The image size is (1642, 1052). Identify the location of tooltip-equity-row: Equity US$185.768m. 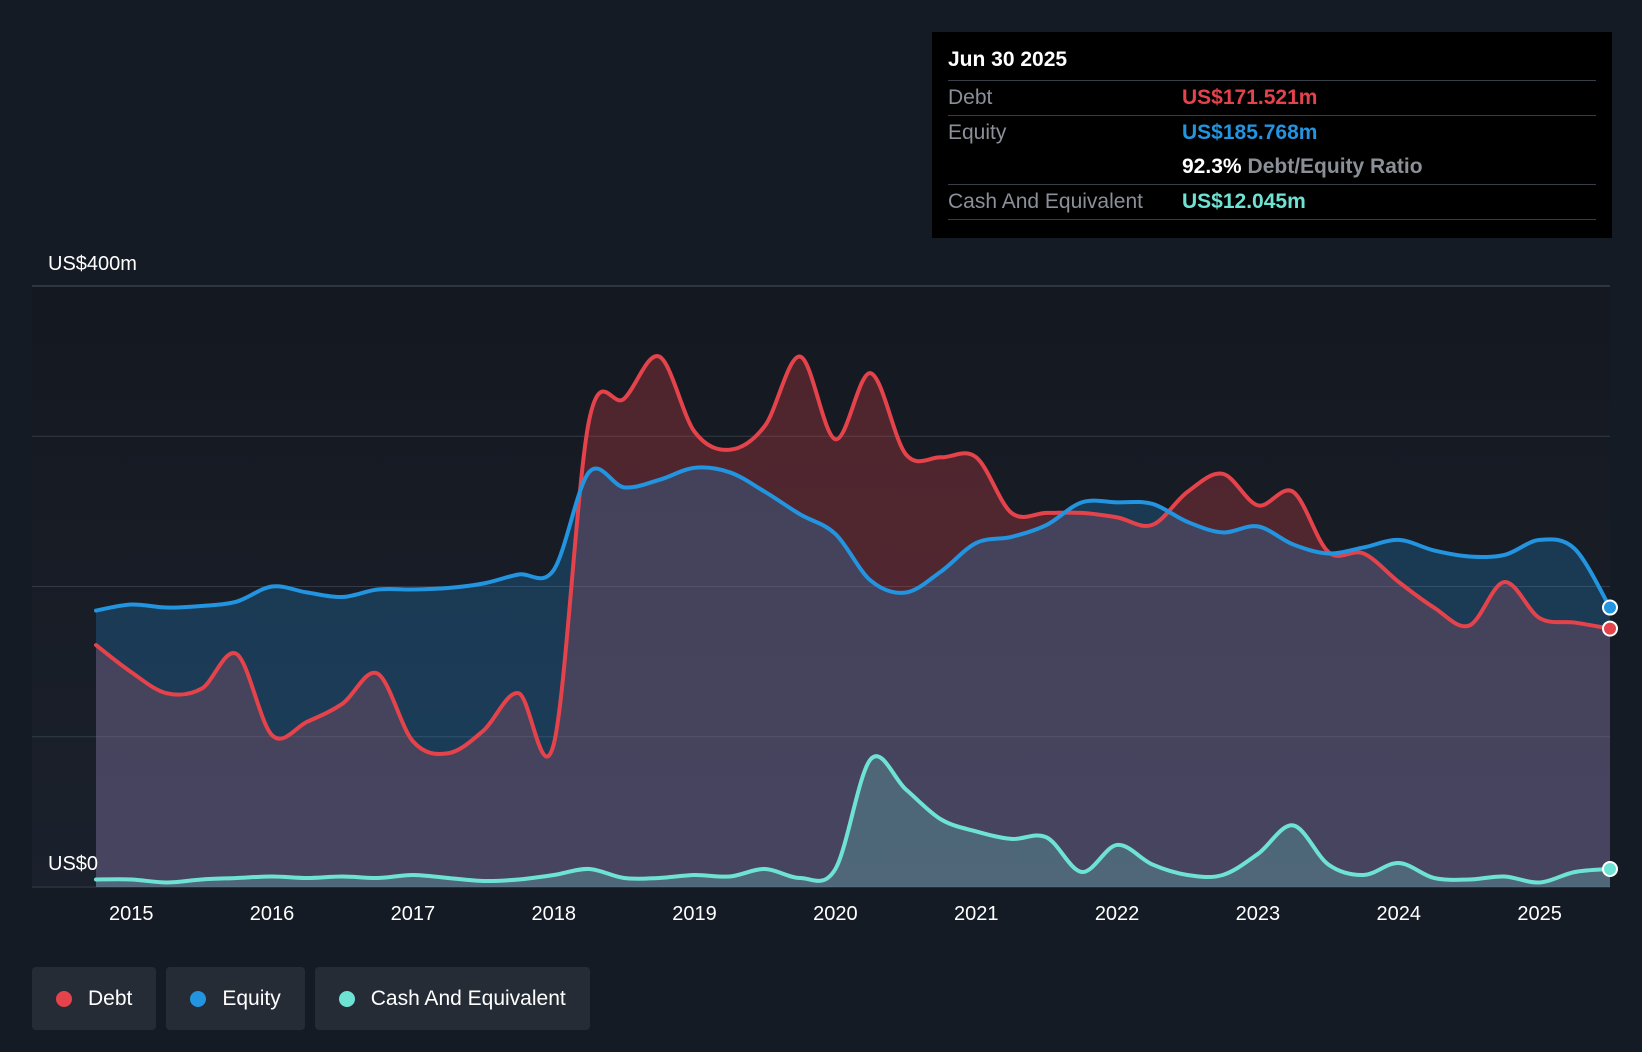
(1272, 133).